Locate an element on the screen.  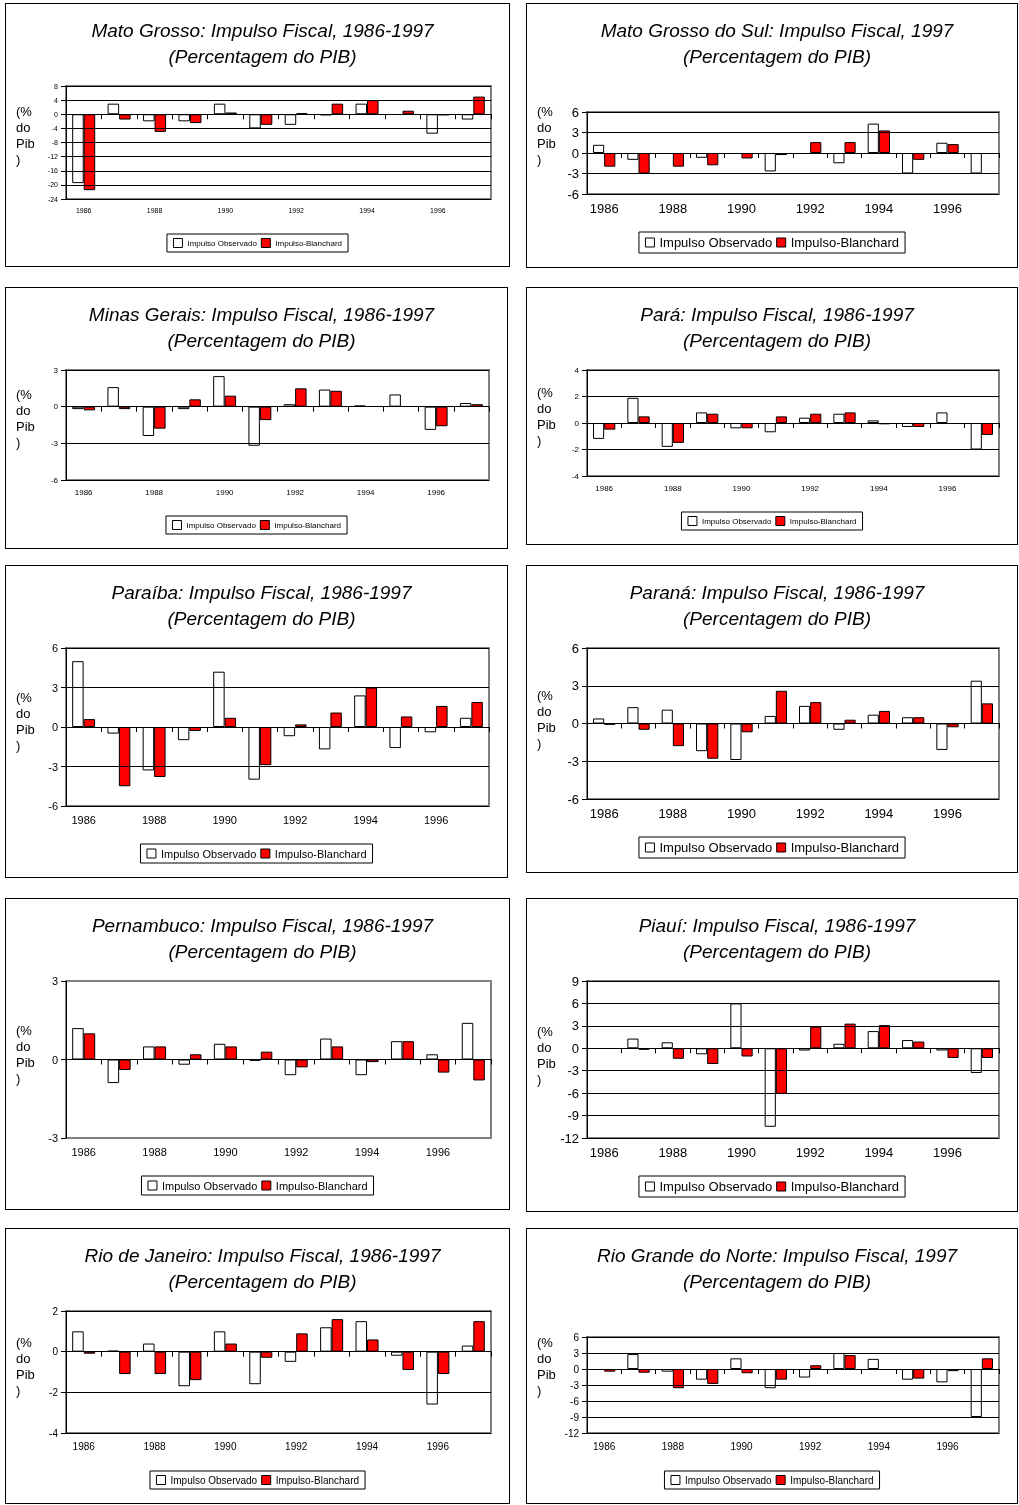
chart-title: Mato Grosso do Sul: Impulso Fiscal, 1997 is located at coordinates (777, 30).